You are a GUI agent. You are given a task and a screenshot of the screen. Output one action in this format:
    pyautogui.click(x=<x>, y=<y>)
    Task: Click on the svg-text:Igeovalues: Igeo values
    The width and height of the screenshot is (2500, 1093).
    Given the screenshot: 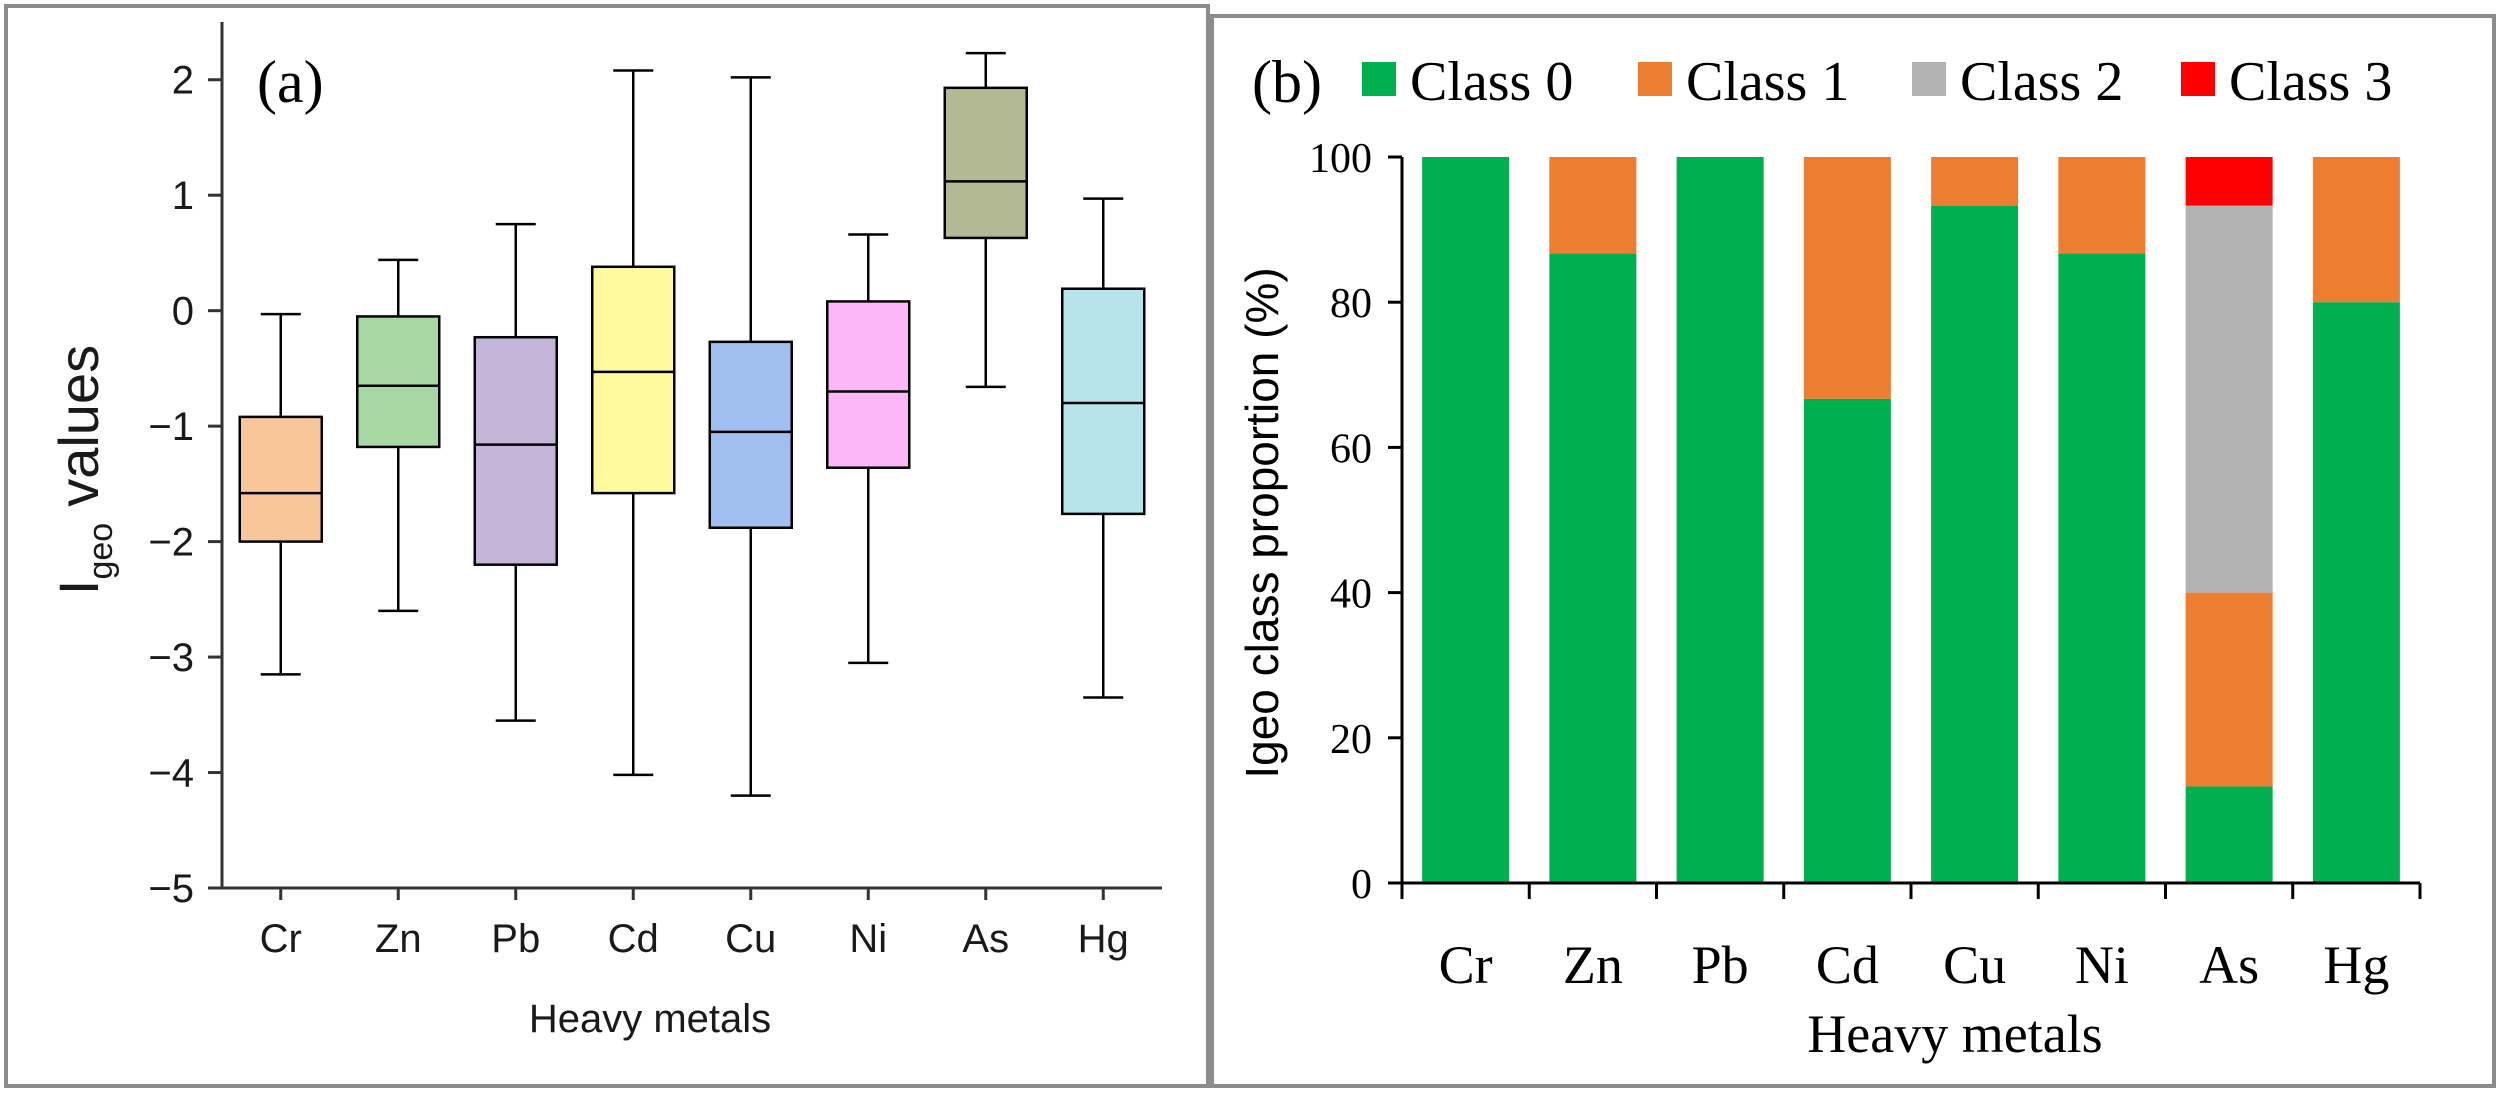 What is the action you would take?
    pyautogui.click(x=83, y=470)
    